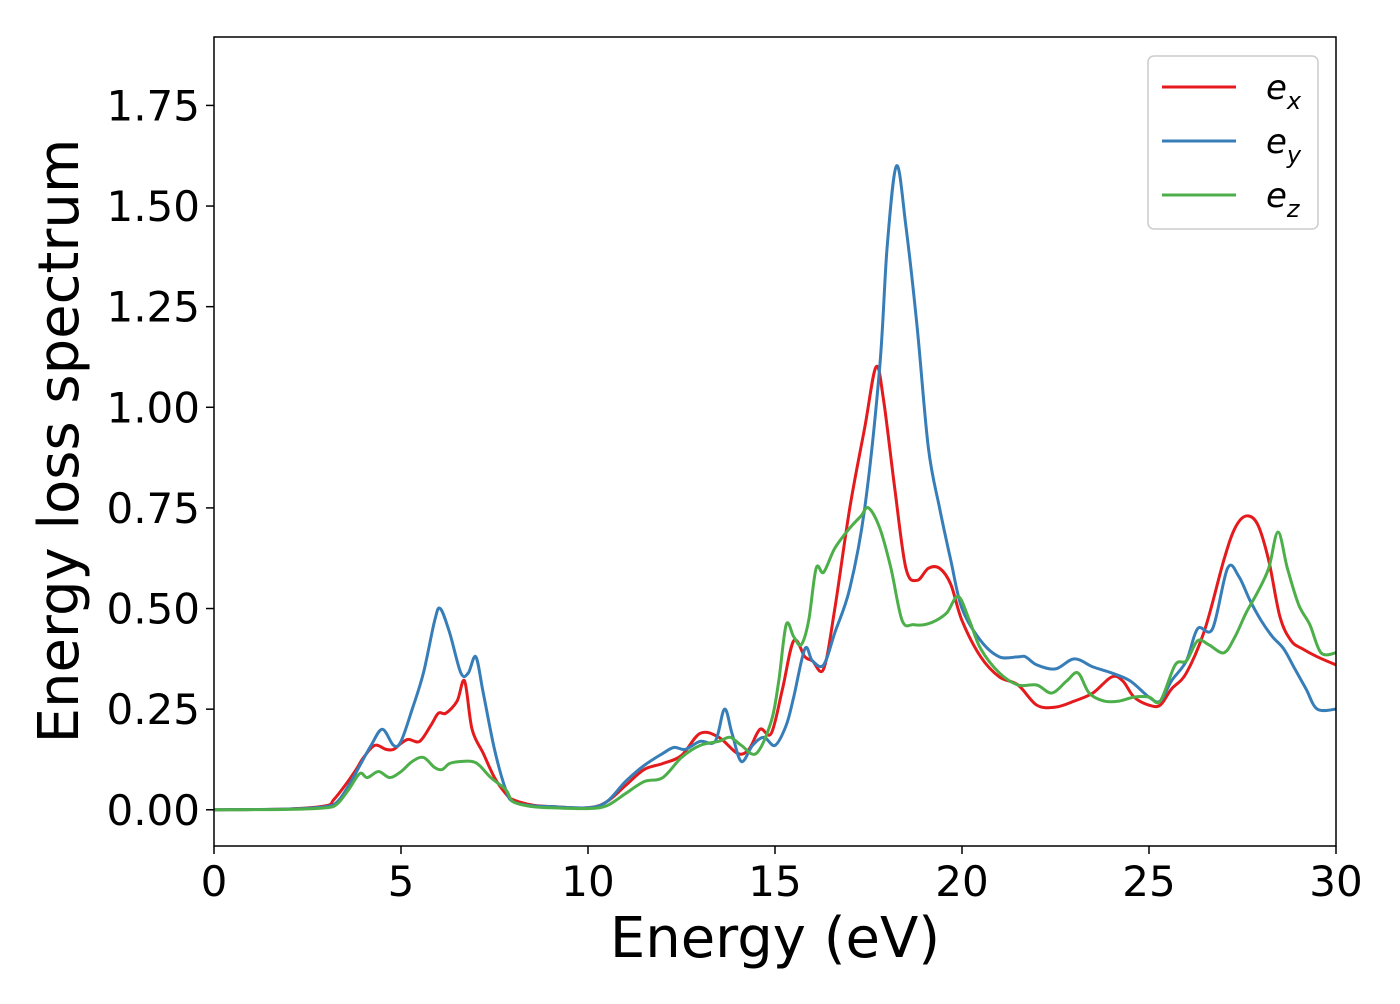 The image size is (1400, 1004). I want to click on x-tick-label: 0, so click(214, 881).